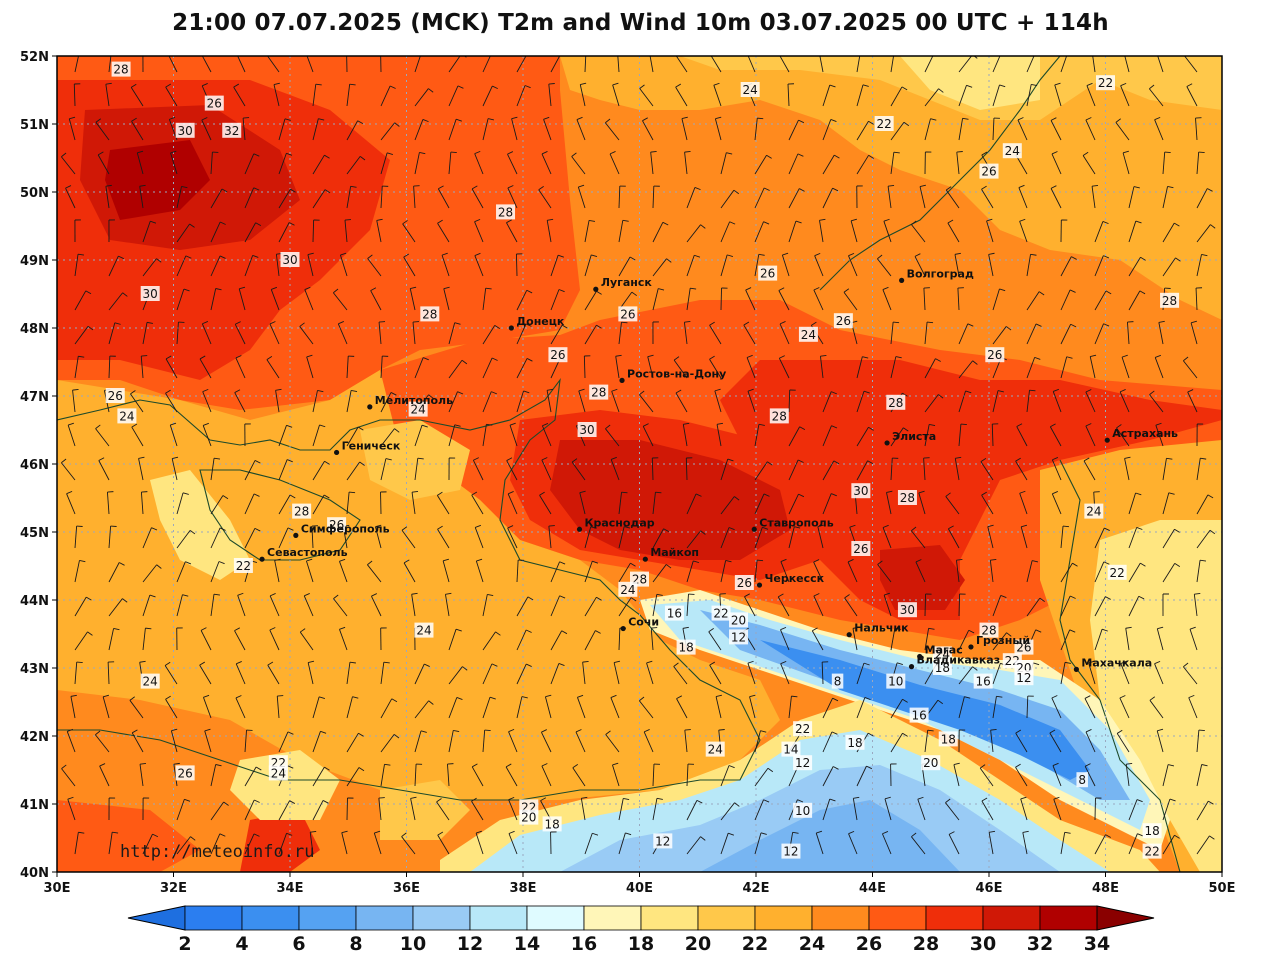 This screenshot has height=963, width=1281. I want to click on svg-text: 30, so click(586, 430).